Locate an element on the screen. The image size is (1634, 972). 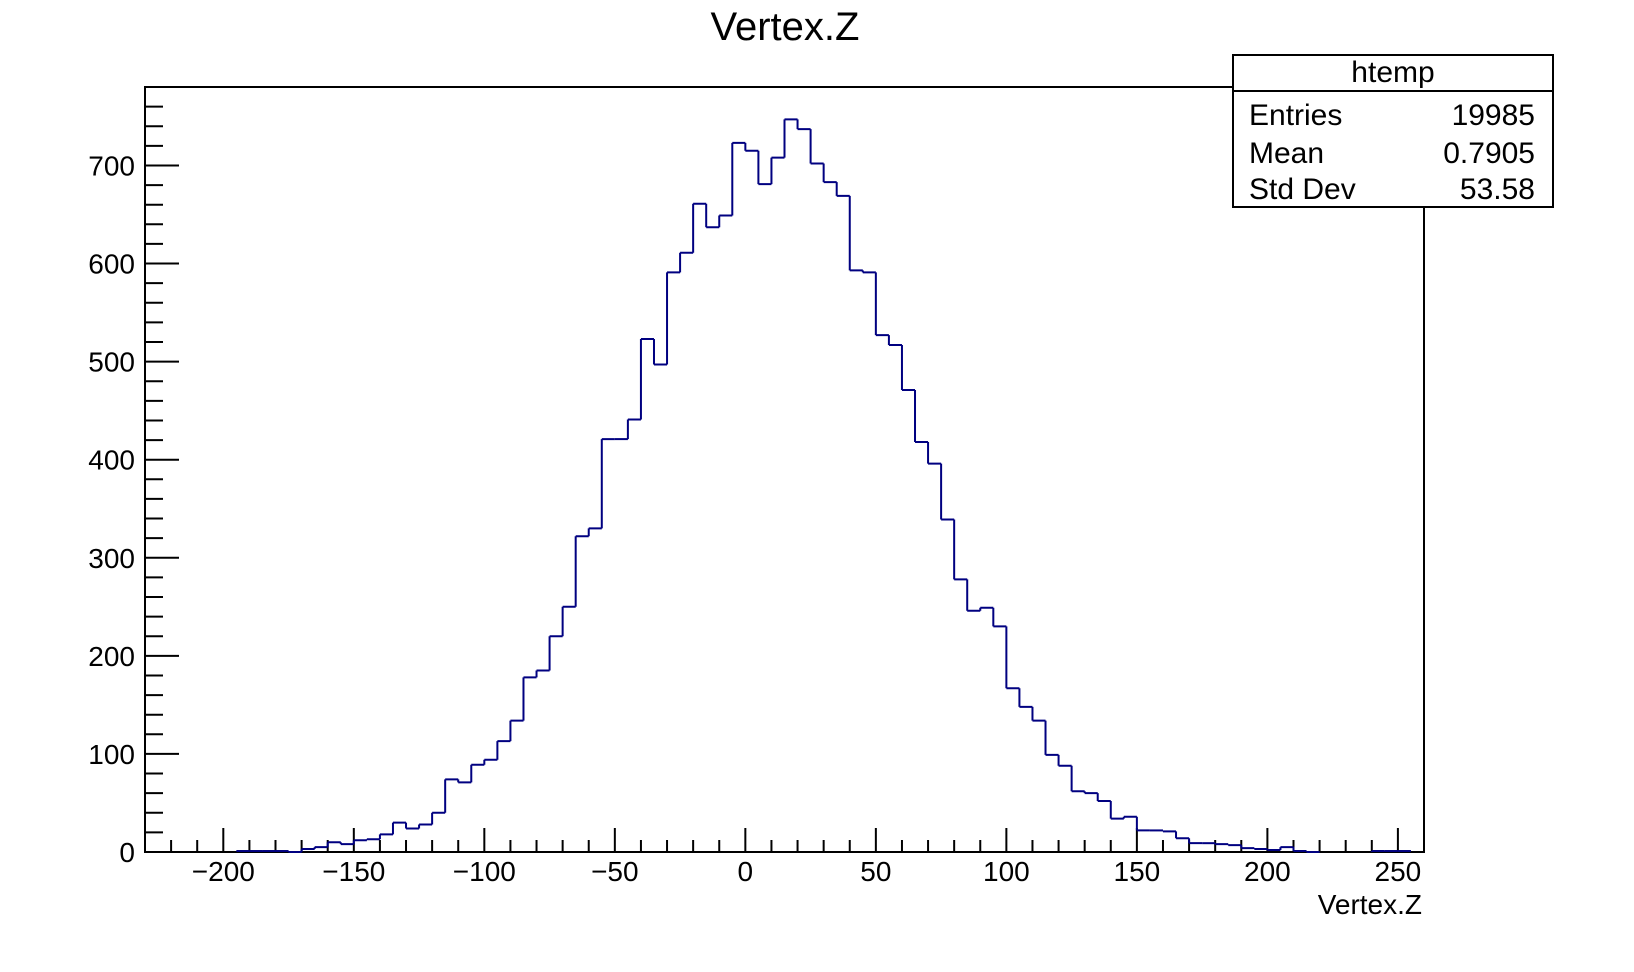
y-tick-label: 300 is located at coordinates (111, 558).